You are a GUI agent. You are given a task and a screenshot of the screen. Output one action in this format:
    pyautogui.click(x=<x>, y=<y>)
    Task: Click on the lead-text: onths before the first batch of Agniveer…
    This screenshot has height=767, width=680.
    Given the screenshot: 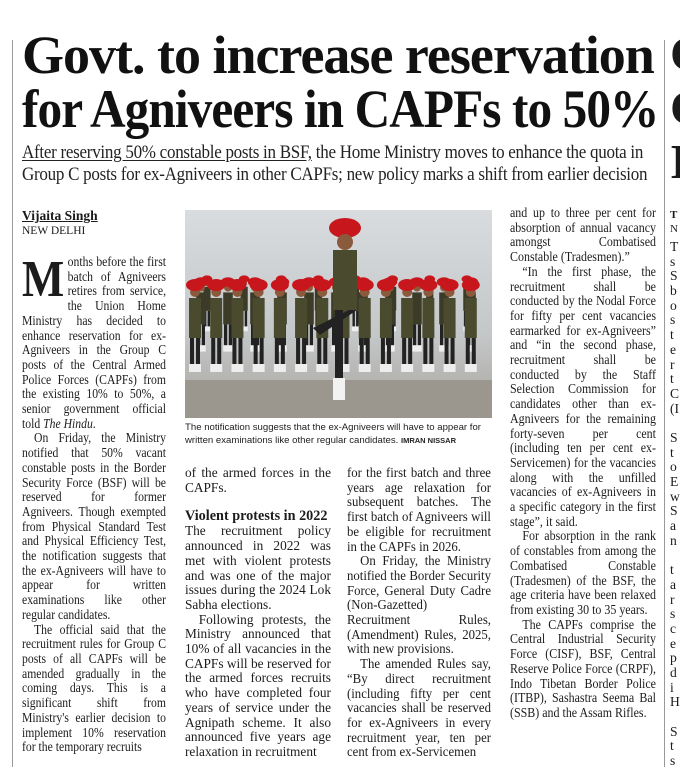 What is the action you would take?
    pyautogui.click(x=94, y=342)
    